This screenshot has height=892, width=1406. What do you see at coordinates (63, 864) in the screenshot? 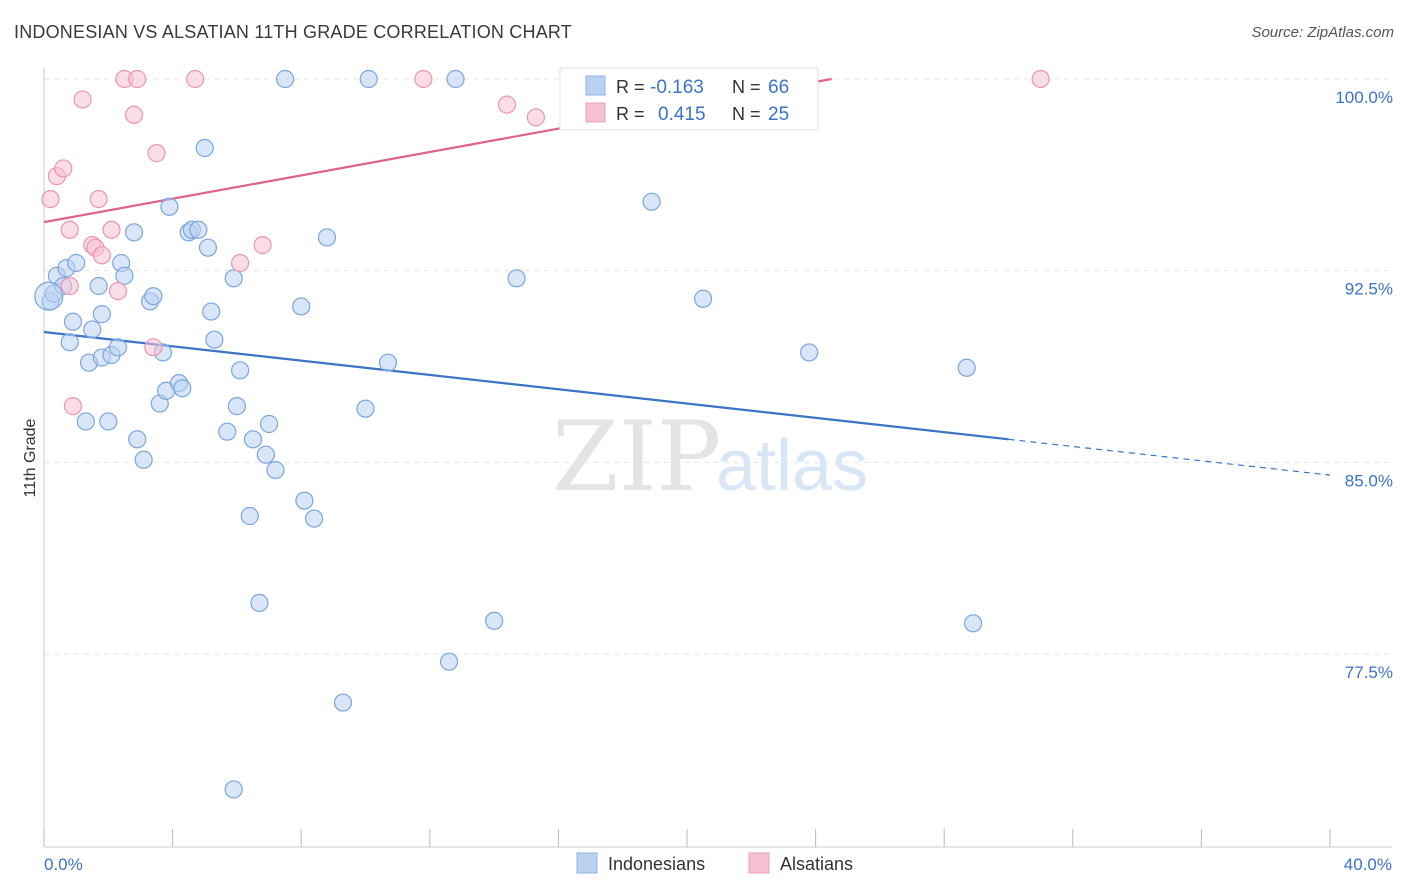
I see `x-tick-label-0: 0.0%` at bounding box center [63, 864].